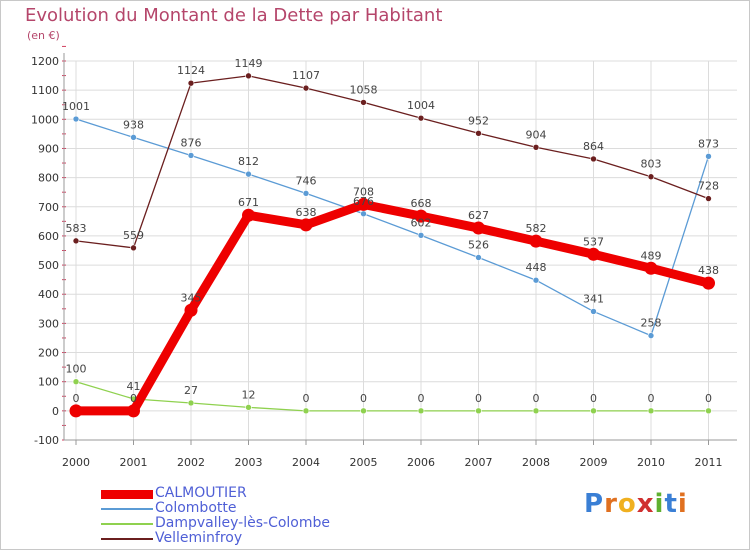  I want to click on data-label: 876, so click(191, 142).